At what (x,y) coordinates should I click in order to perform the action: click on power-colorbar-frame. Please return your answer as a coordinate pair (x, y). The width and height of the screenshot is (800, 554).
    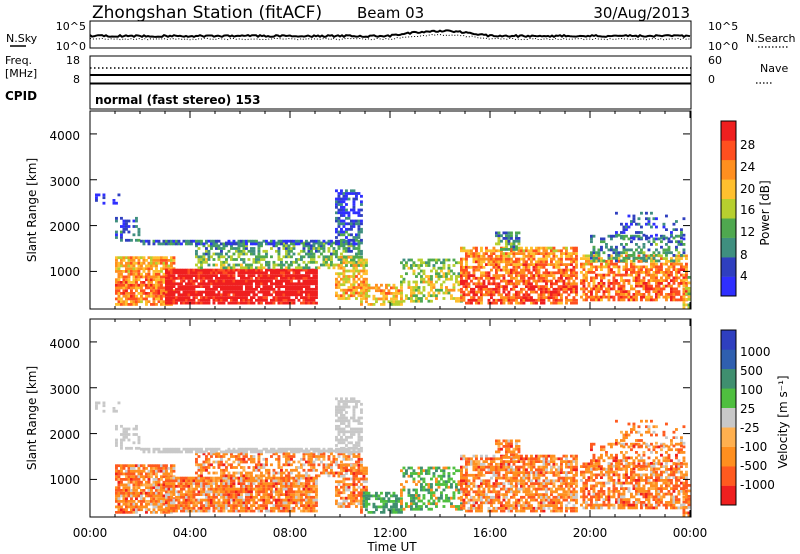
    Looking at the image, I should click on (728, 208).